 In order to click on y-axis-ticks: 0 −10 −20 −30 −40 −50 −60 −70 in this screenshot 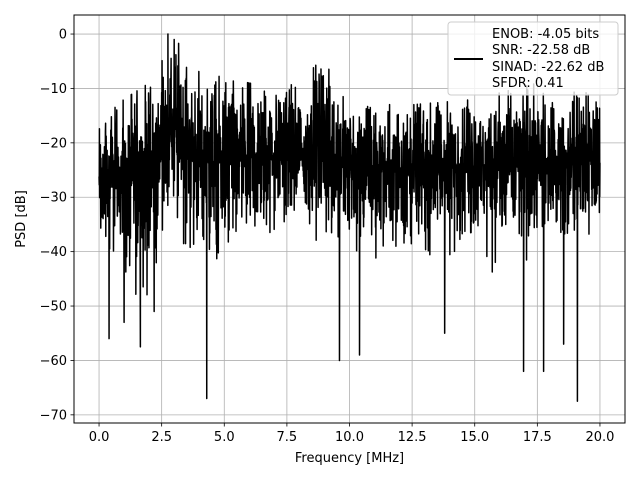, I will do `click(57, 225)`.